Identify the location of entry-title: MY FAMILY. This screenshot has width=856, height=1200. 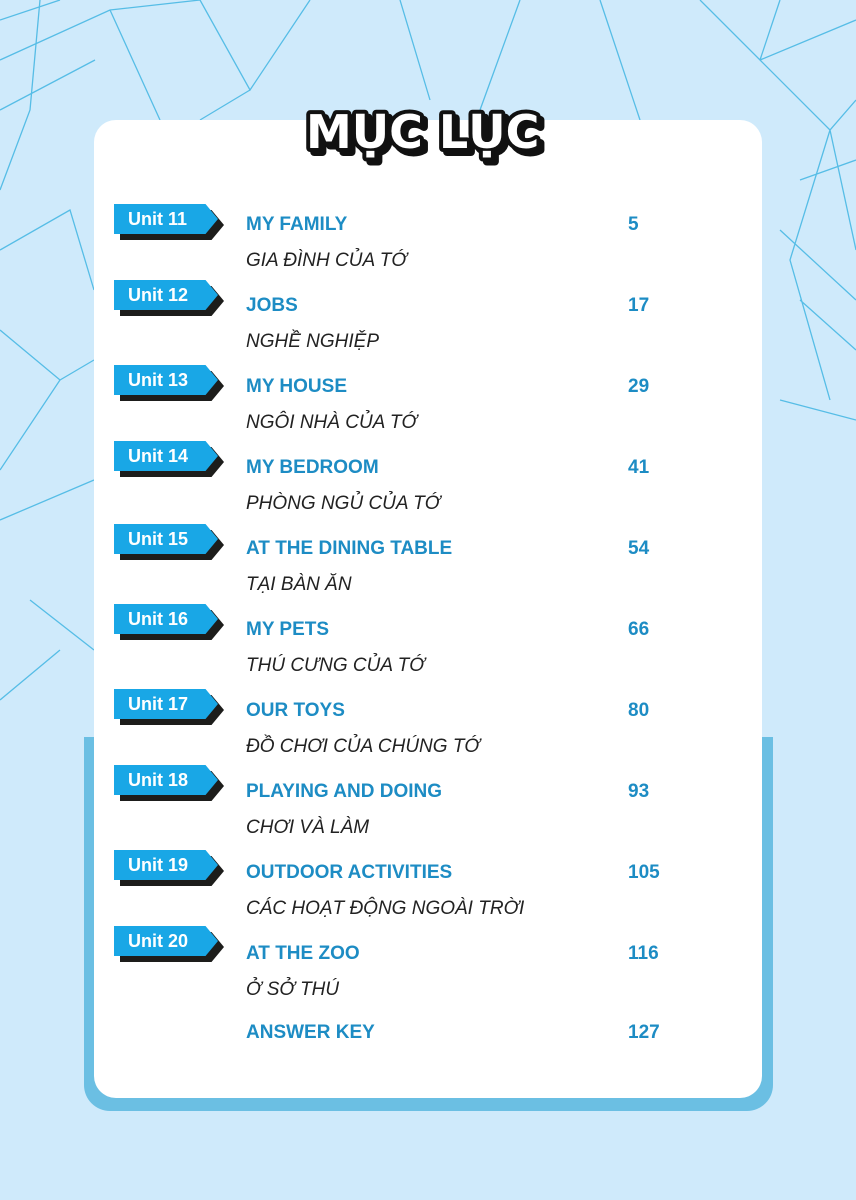
(297, 224).